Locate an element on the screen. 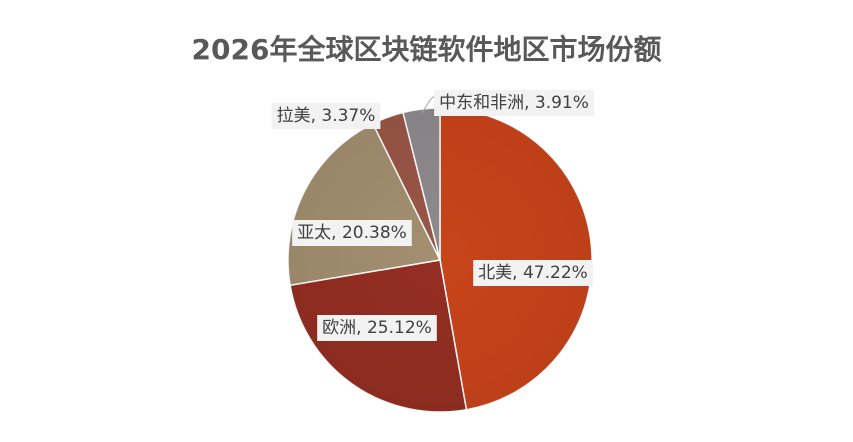 This screenshot has width=853, height=442. data-label-text: 北美, 47.22% is located at coordinates (533, 273).